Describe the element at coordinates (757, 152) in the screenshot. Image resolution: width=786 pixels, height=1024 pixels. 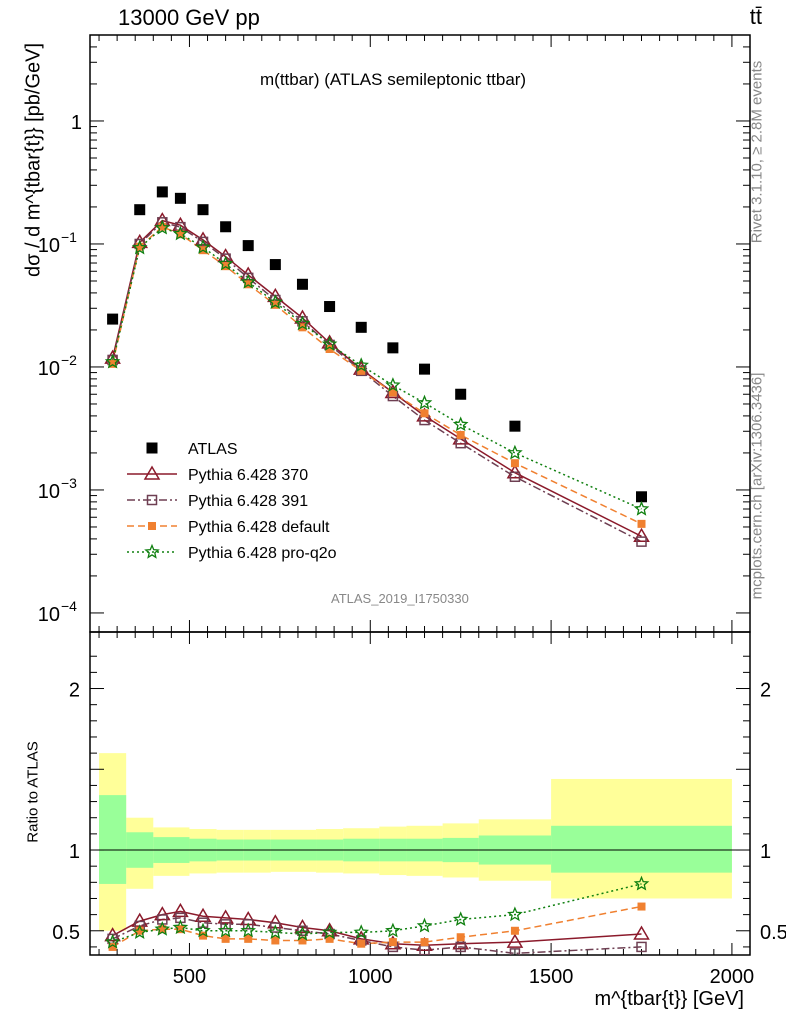
I see `rivet-version: Rivet 3.1.10, ≥ 2.8M events` at that location.